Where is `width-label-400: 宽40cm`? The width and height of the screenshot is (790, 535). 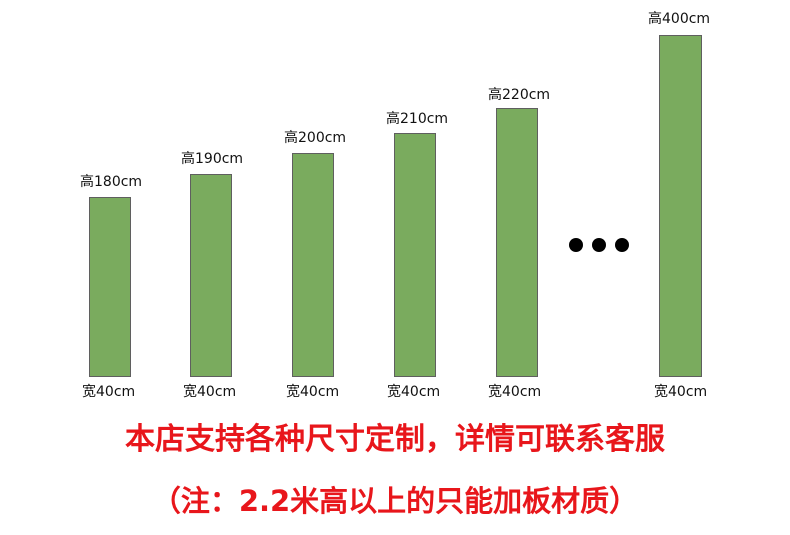
width-label-400: 宽40cm is located at coordinates (681, 392).